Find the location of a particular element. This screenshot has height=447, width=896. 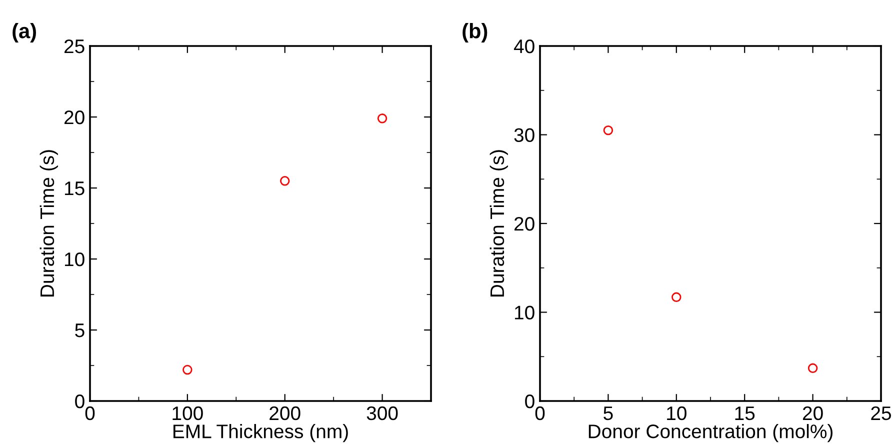

x-axis-title: Donor Concentration (mol%) is located at coordinates (710, 433).